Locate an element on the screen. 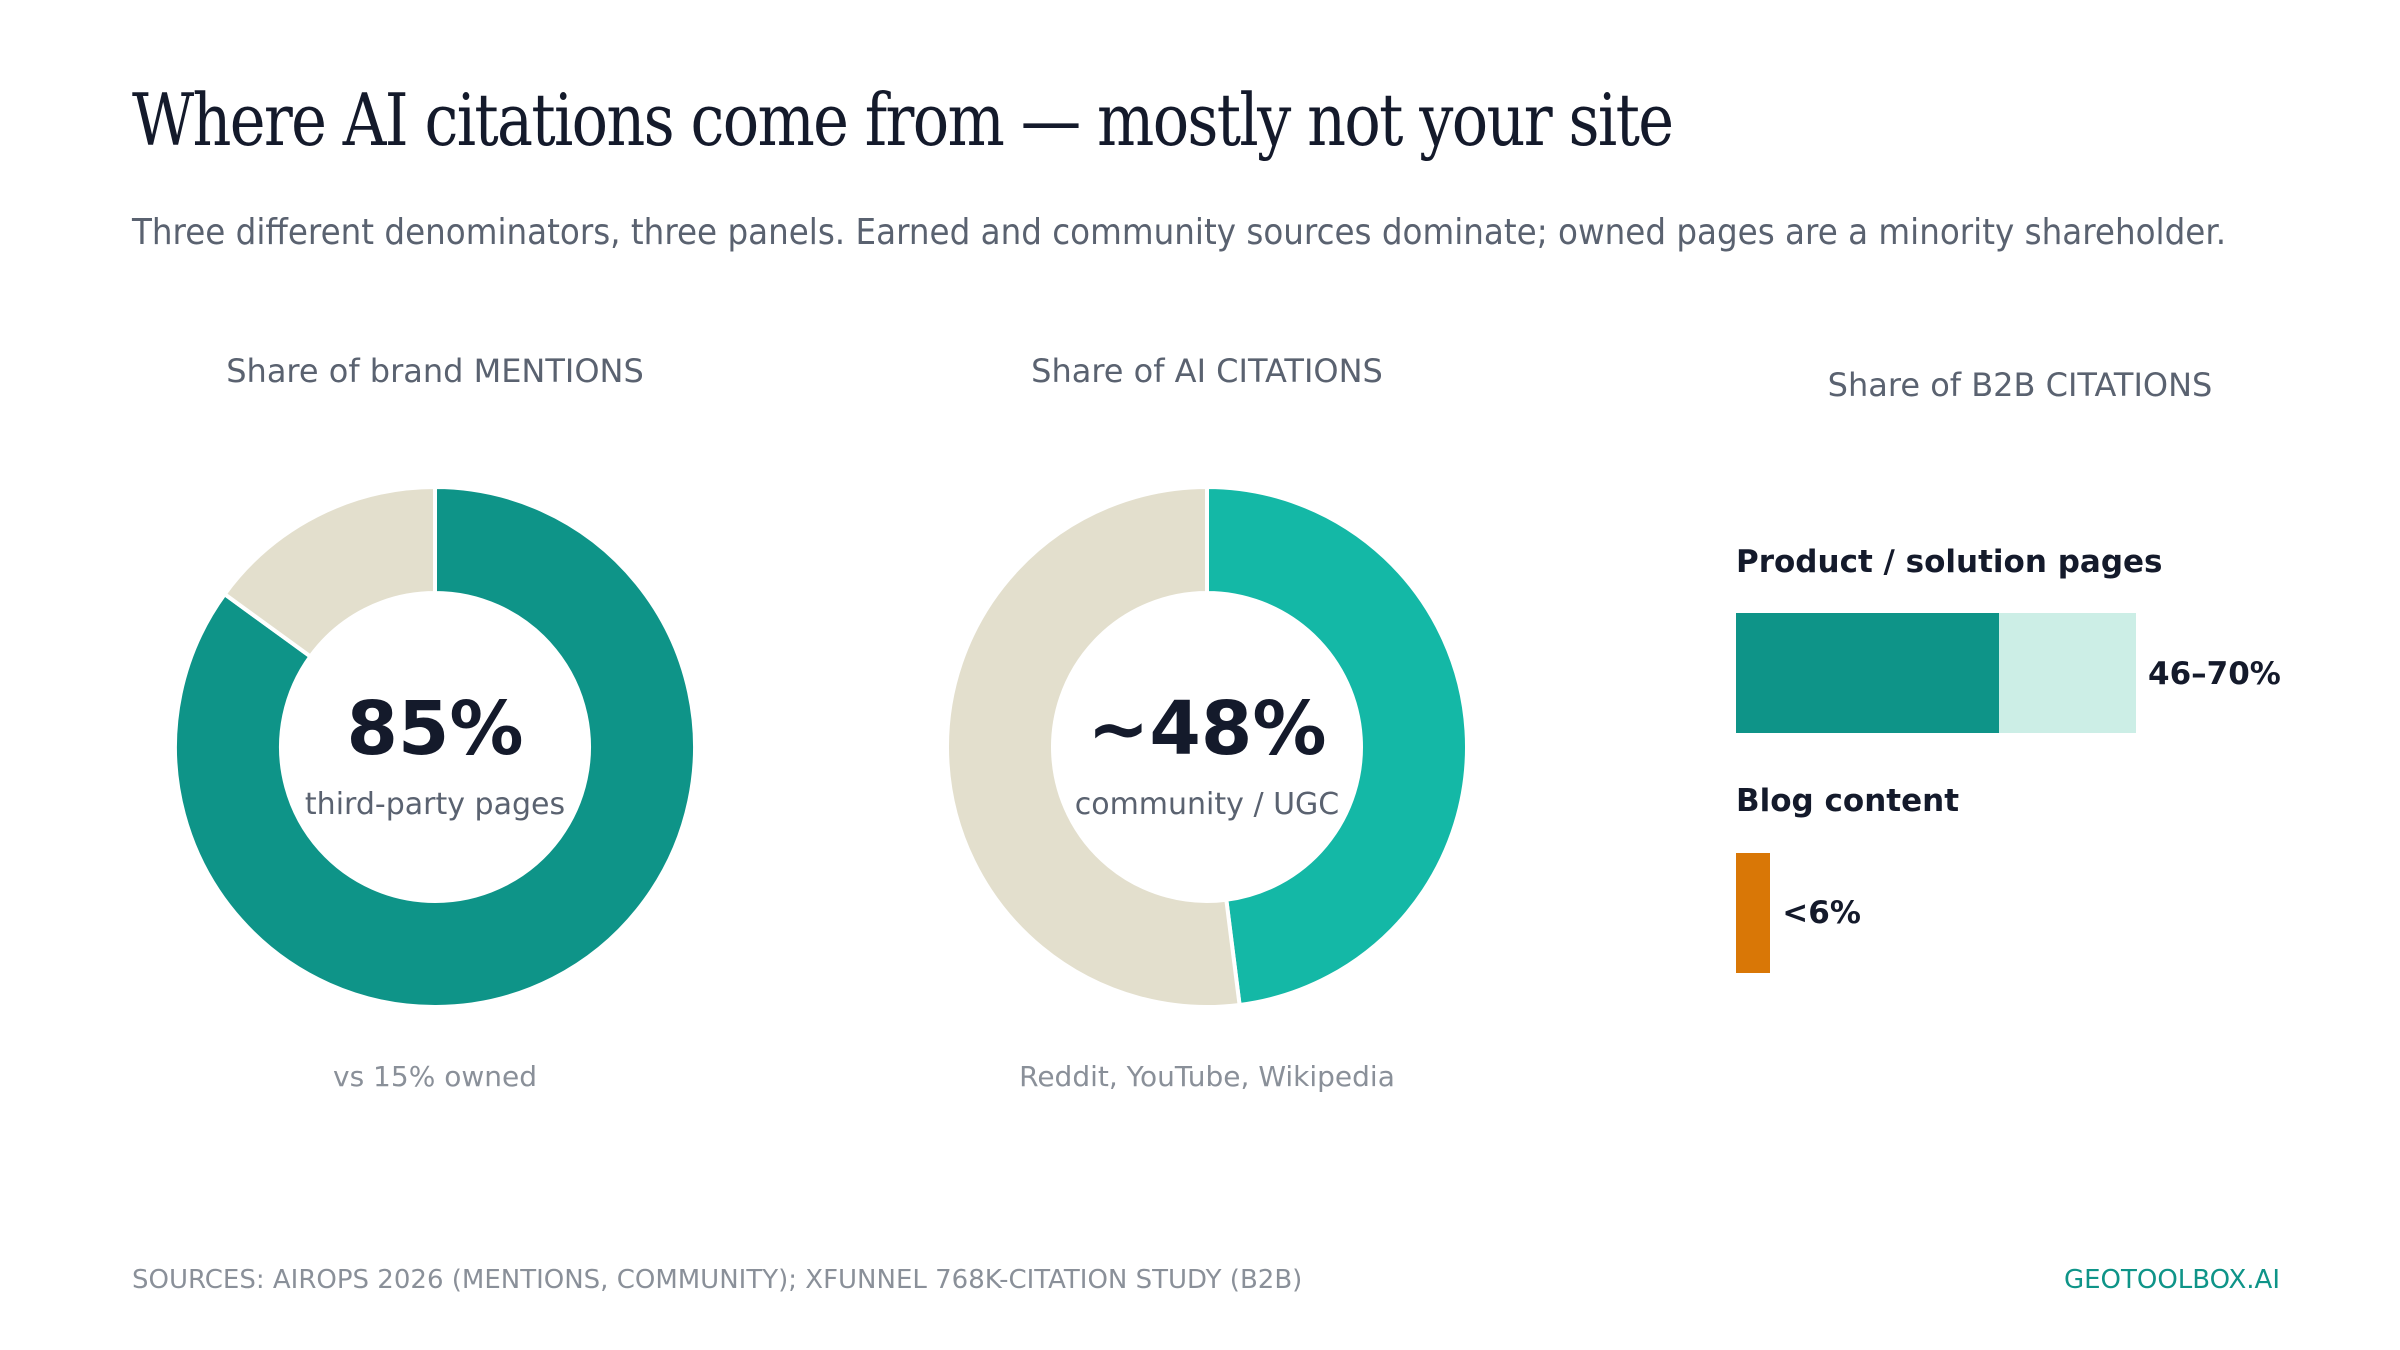  mentions-donut-chart: 85% third-party pages is located at coordinates (435, 746).